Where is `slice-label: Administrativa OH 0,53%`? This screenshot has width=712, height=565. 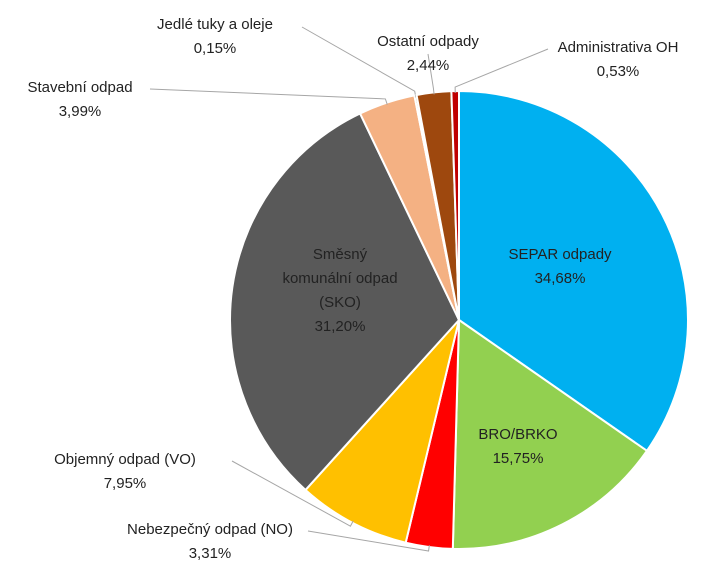 slice-label: Administrativa OH 0,53% is located at coordinates (618, 60).